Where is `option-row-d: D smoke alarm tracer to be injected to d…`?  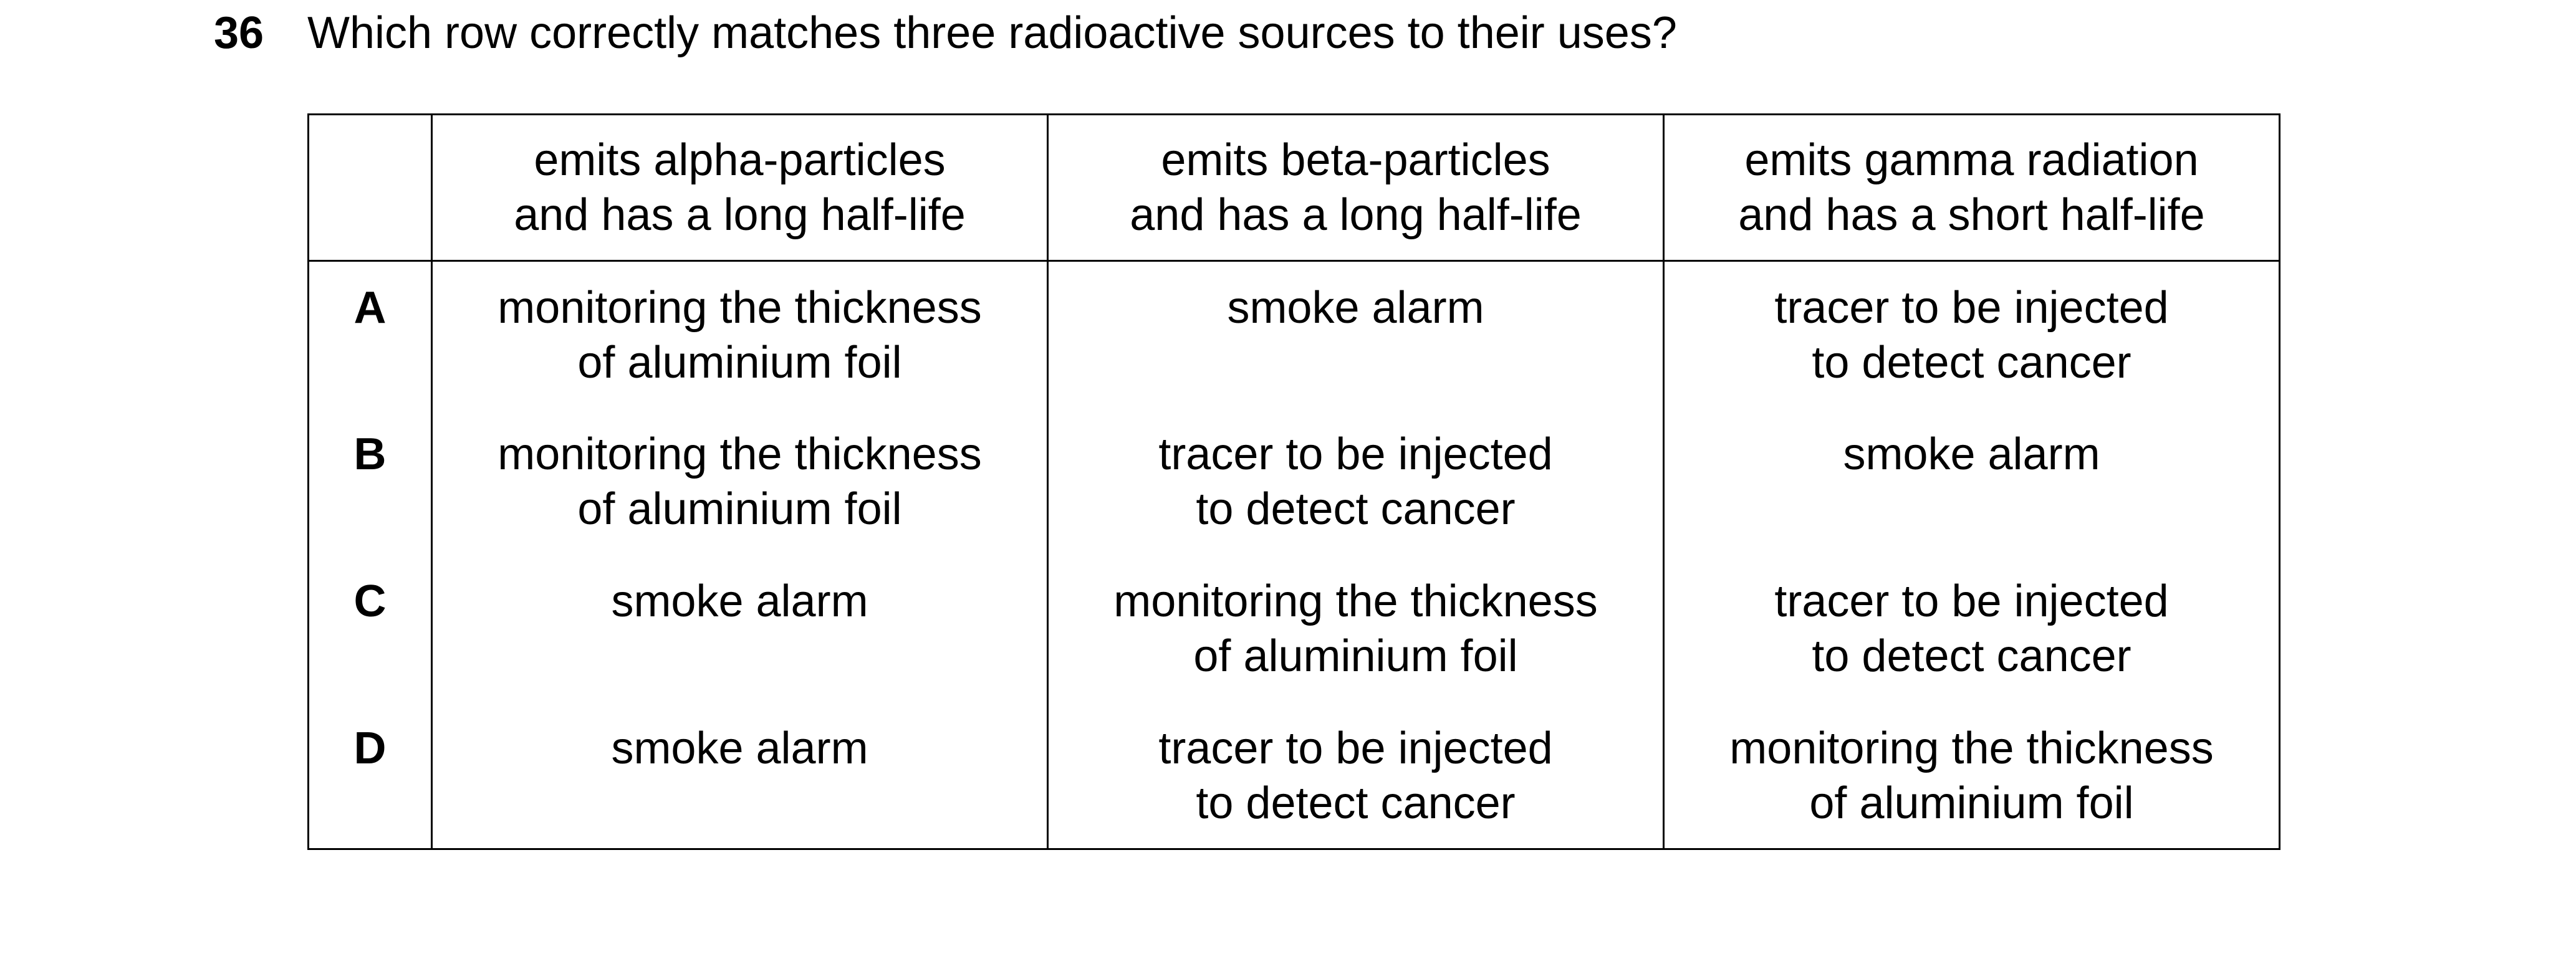 option-row-d: D smoke alarm tracer to be injected to d… is located at coordinates (1293, 776).